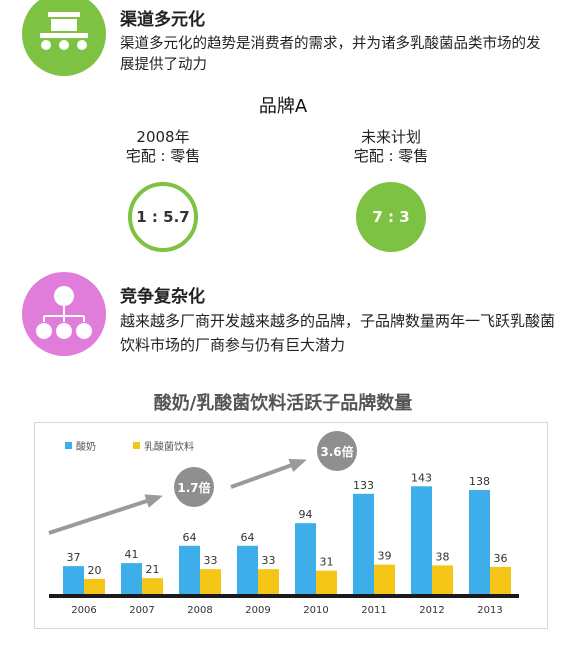  What do you see at coordinates (330, 54) in the screenshot?
I see `section-channel-body: 渠道多元化的趋势是消费者的需求，并为诸多乳酸菌品类市场的发展提供了动力` at bounding box center [330, 54].